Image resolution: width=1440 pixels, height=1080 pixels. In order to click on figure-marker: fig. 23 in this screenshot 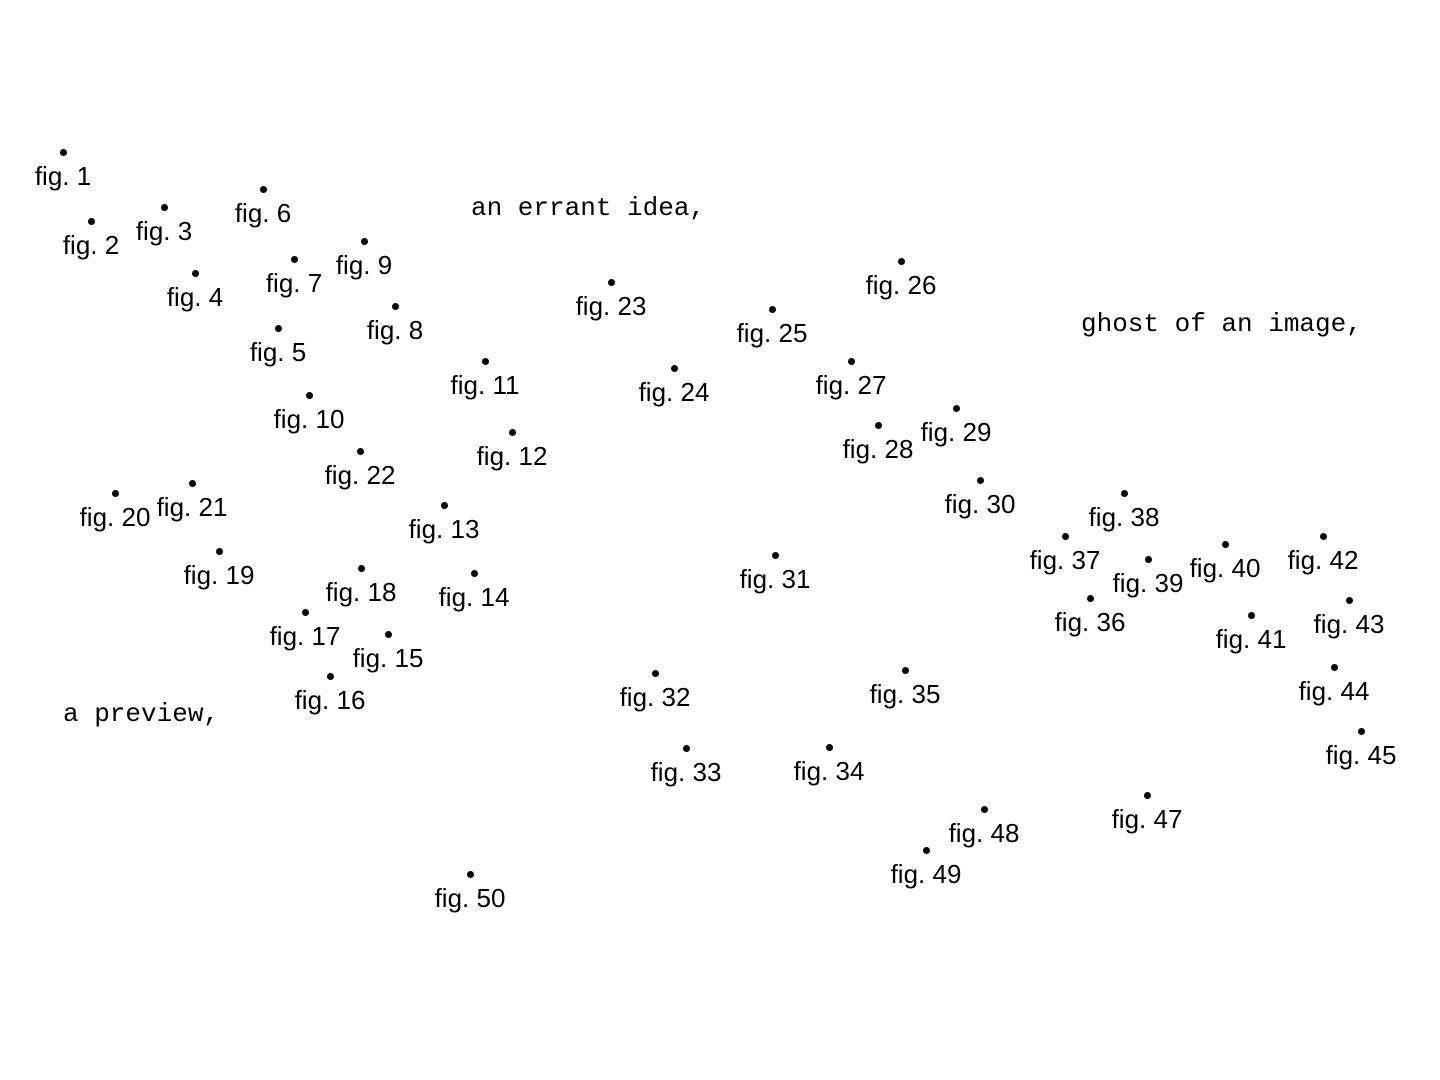, I will do `click(611, 304)`.